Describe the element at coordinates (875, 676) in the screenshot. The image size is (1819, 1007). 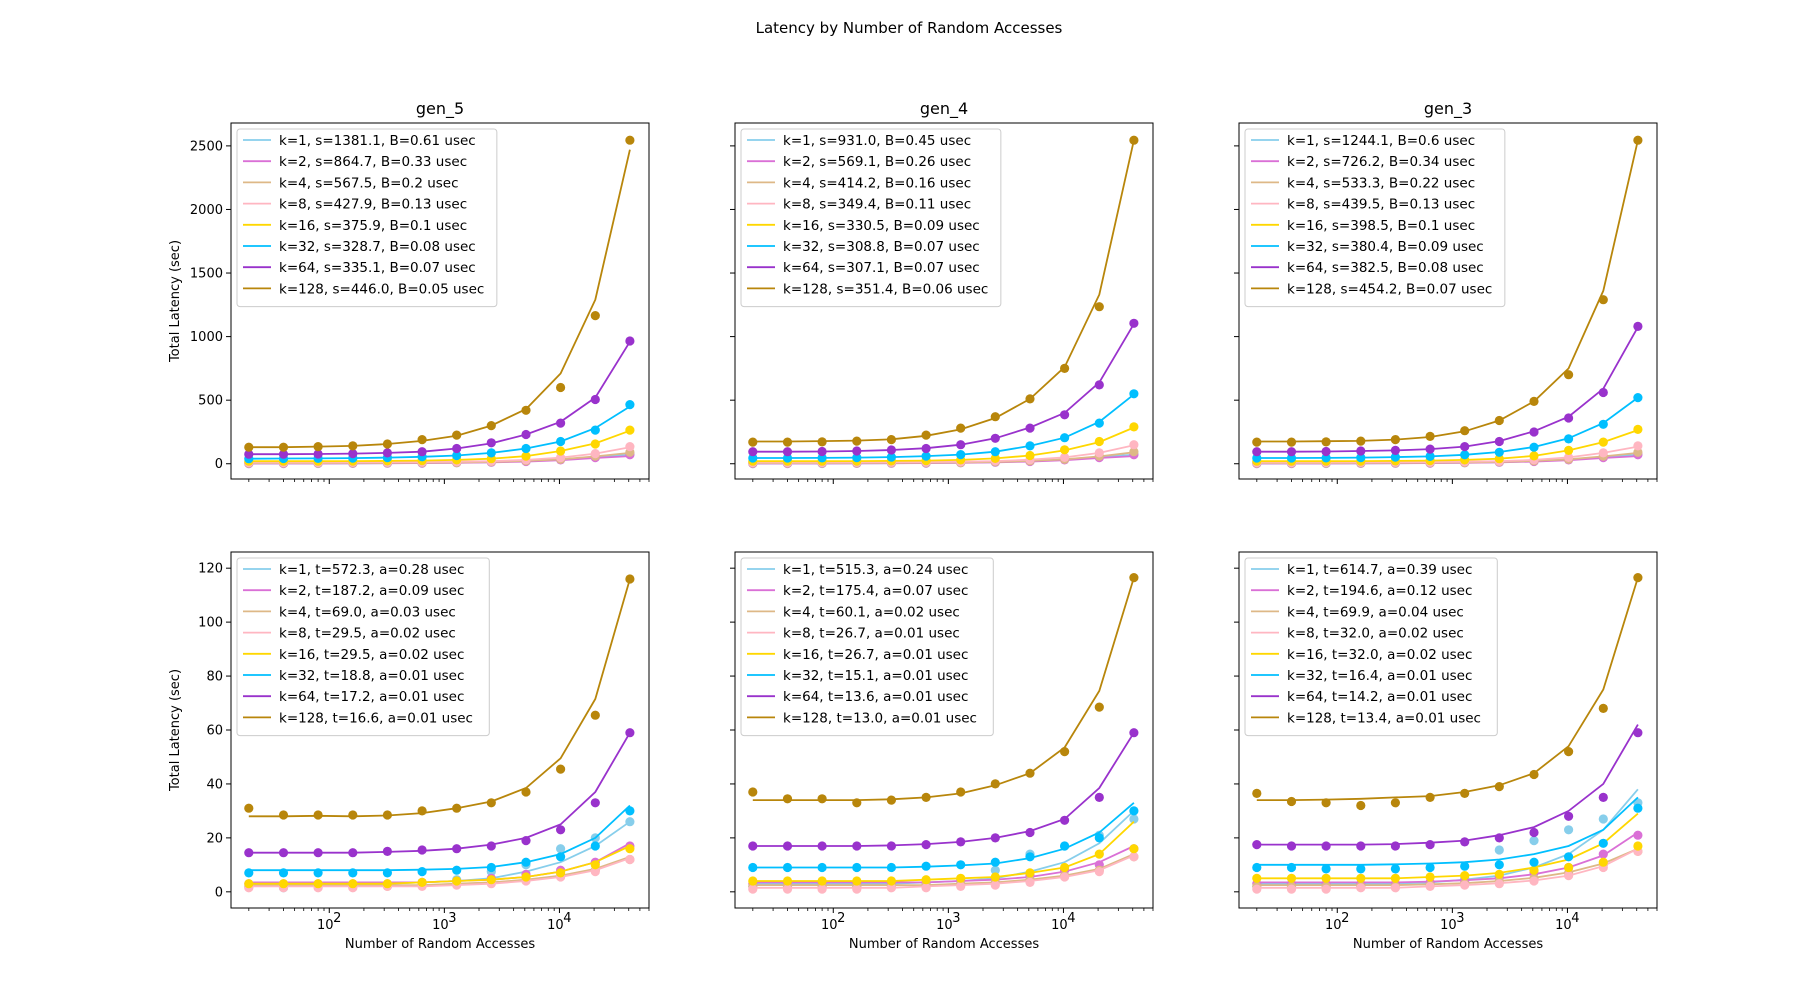
I see `legend-entry: k=32, t=15.1, a=0.01 usec` at that location.